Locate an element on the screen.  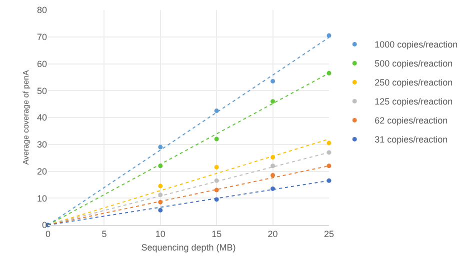
x-tick-label: 20 is located at coordinates (273, 233).